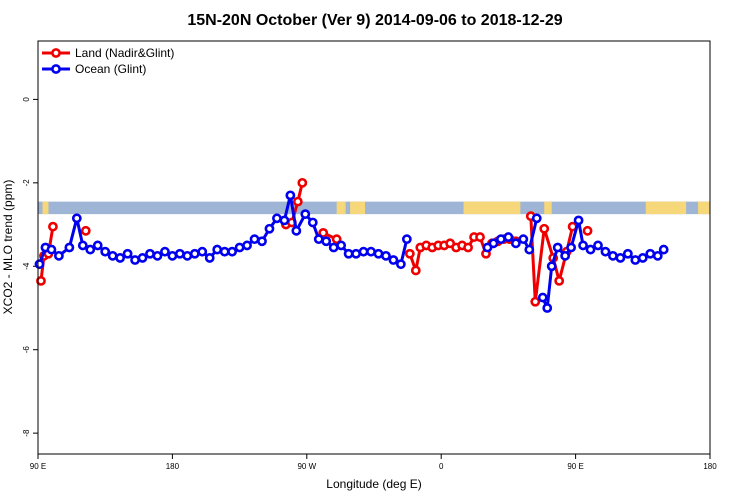 The image size is (750, 500). I want to click on legend: Land (Nadir&Glint) Ocean (Glint), so click(108, 61).